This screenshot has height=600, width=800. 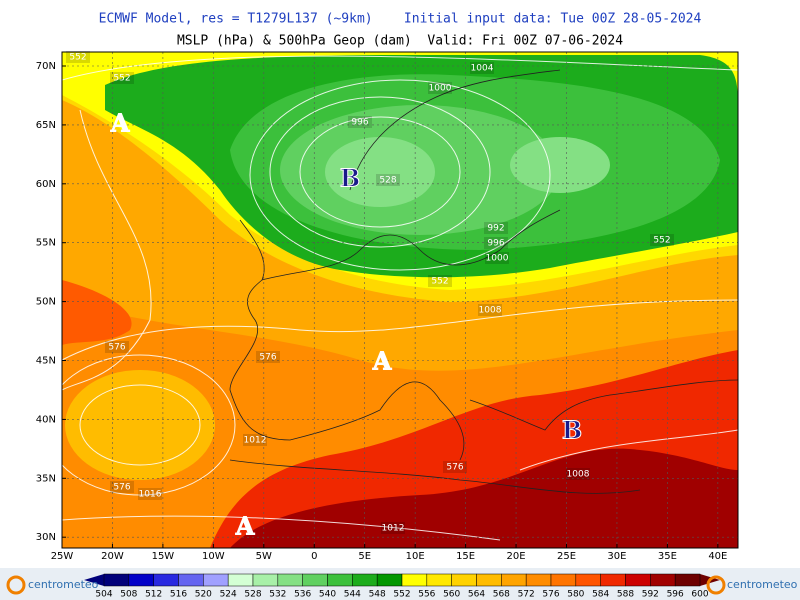 I want to click on light-patch, so click(x=140, y=425).